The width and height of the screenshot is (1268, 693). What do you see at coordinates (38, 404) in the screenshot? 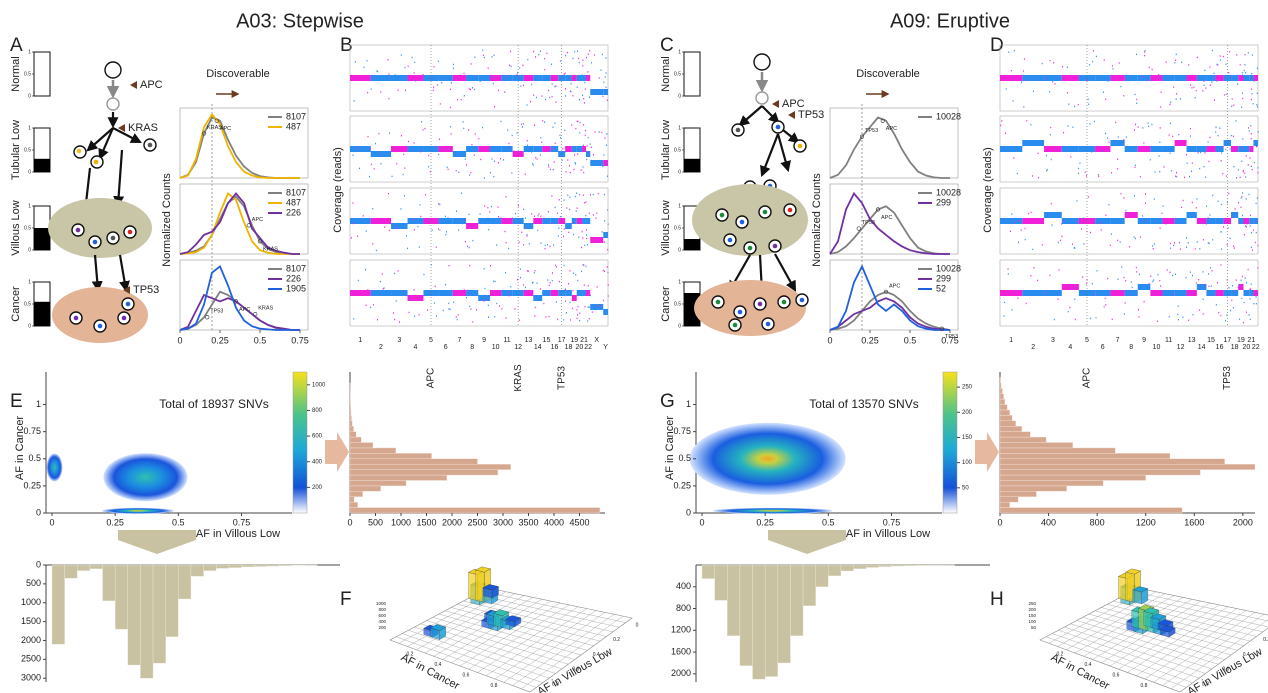
I see `y-tick-label: 1` at bounding box center [38, 404].